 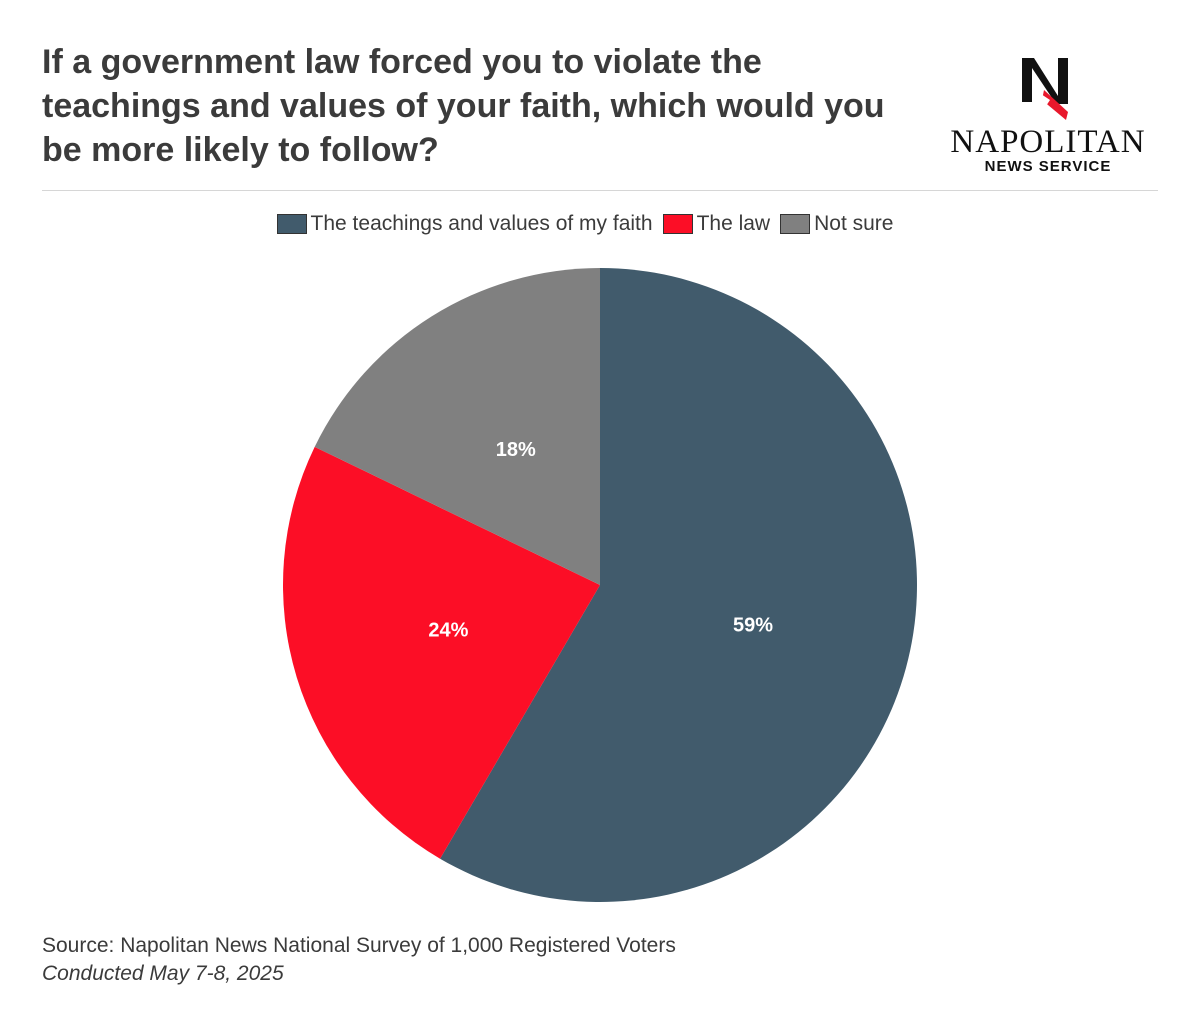 I want to click on legend-label: The law, so click(x=733, y=223).